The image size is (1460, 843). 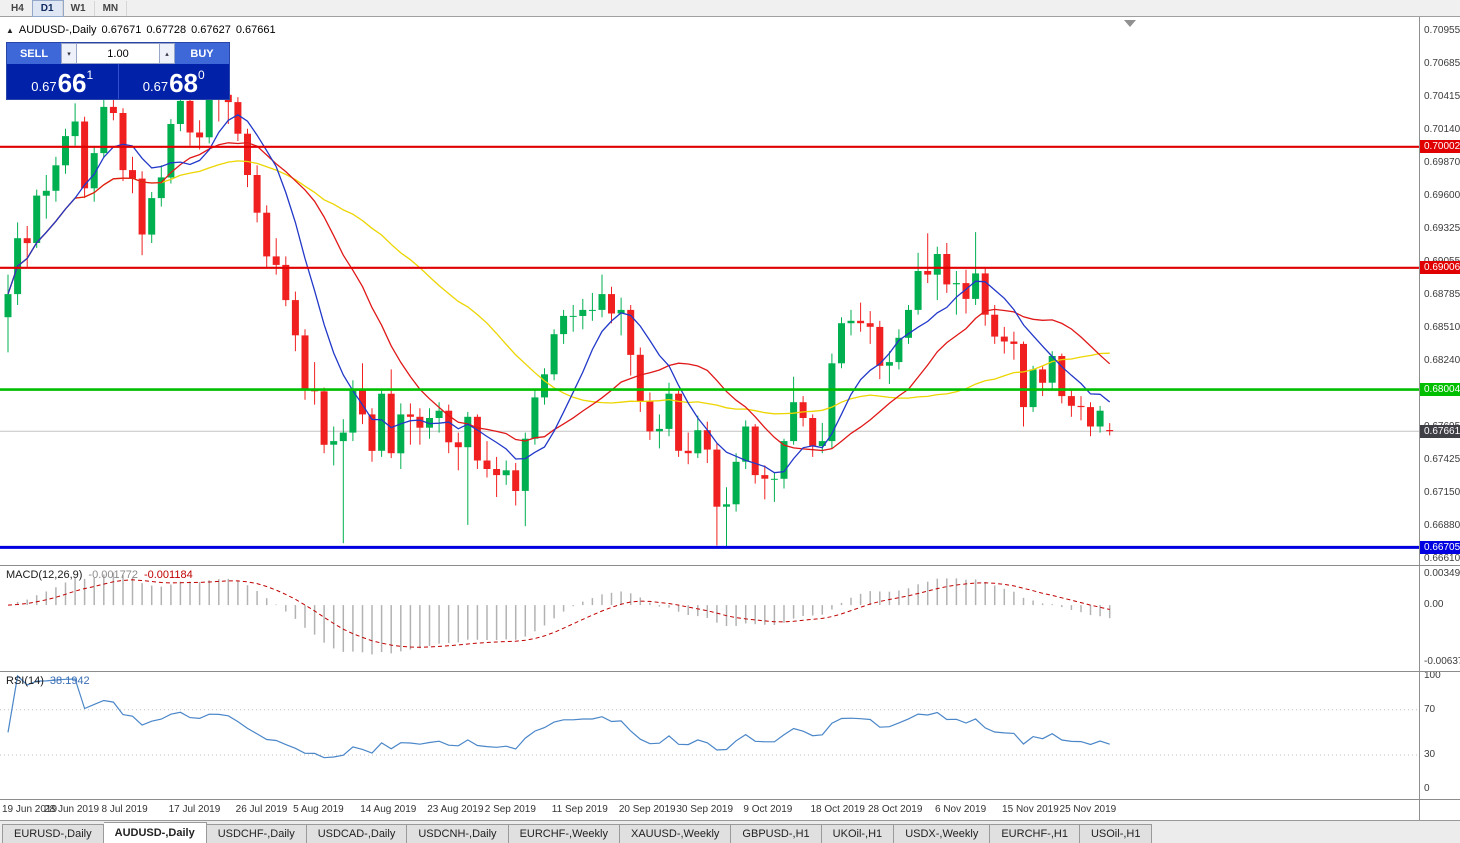 I want to click on volume-decrease-button: ▾, so click(x=69, y=53).